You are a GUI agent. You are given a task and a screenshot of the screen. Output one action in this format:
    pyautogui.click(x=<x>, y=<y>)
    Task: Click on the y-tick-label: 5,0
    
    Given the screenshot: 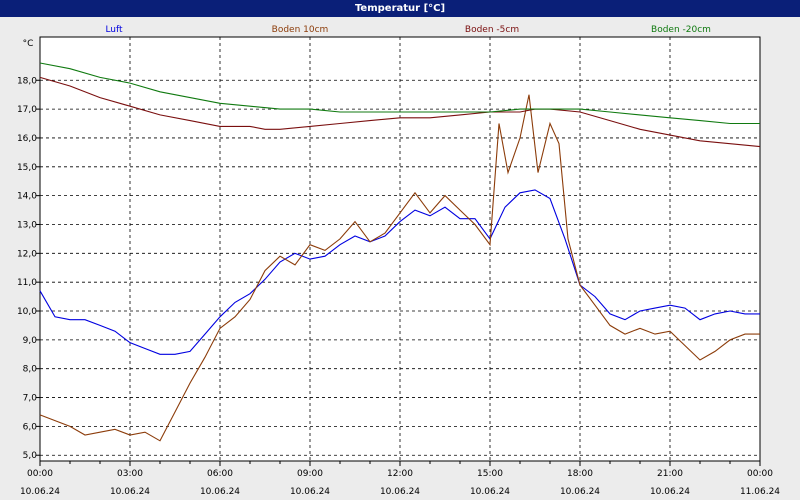 What is the action you would take?
    pyautogui.click(x=30, y=456)
    